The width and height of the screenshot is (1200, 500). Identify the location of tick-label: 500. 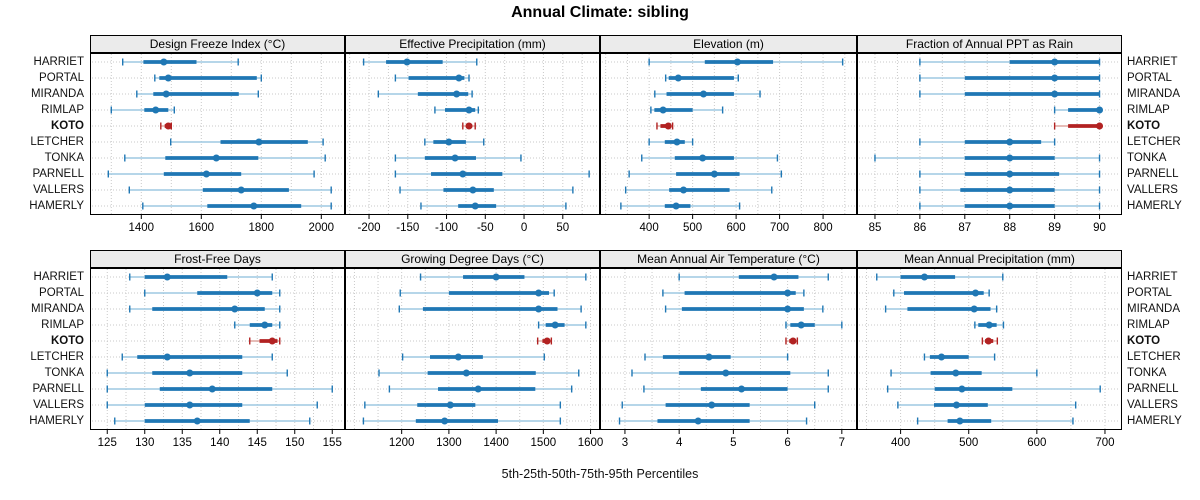
(692, 228).